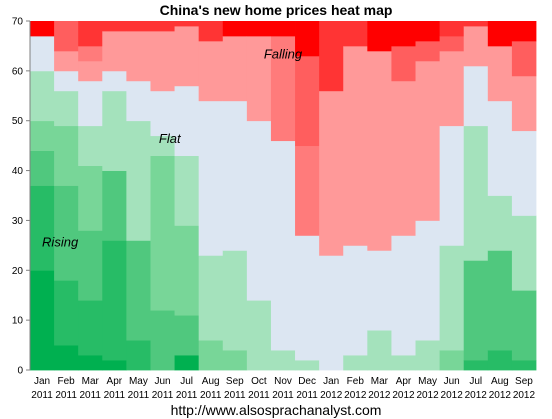 The height and width of the screenshot is (419, 552). What do you see at coordinates (283, 53) in the screenshot?
I see `annotation-falling: Falling` at bounding box center [283, 53].